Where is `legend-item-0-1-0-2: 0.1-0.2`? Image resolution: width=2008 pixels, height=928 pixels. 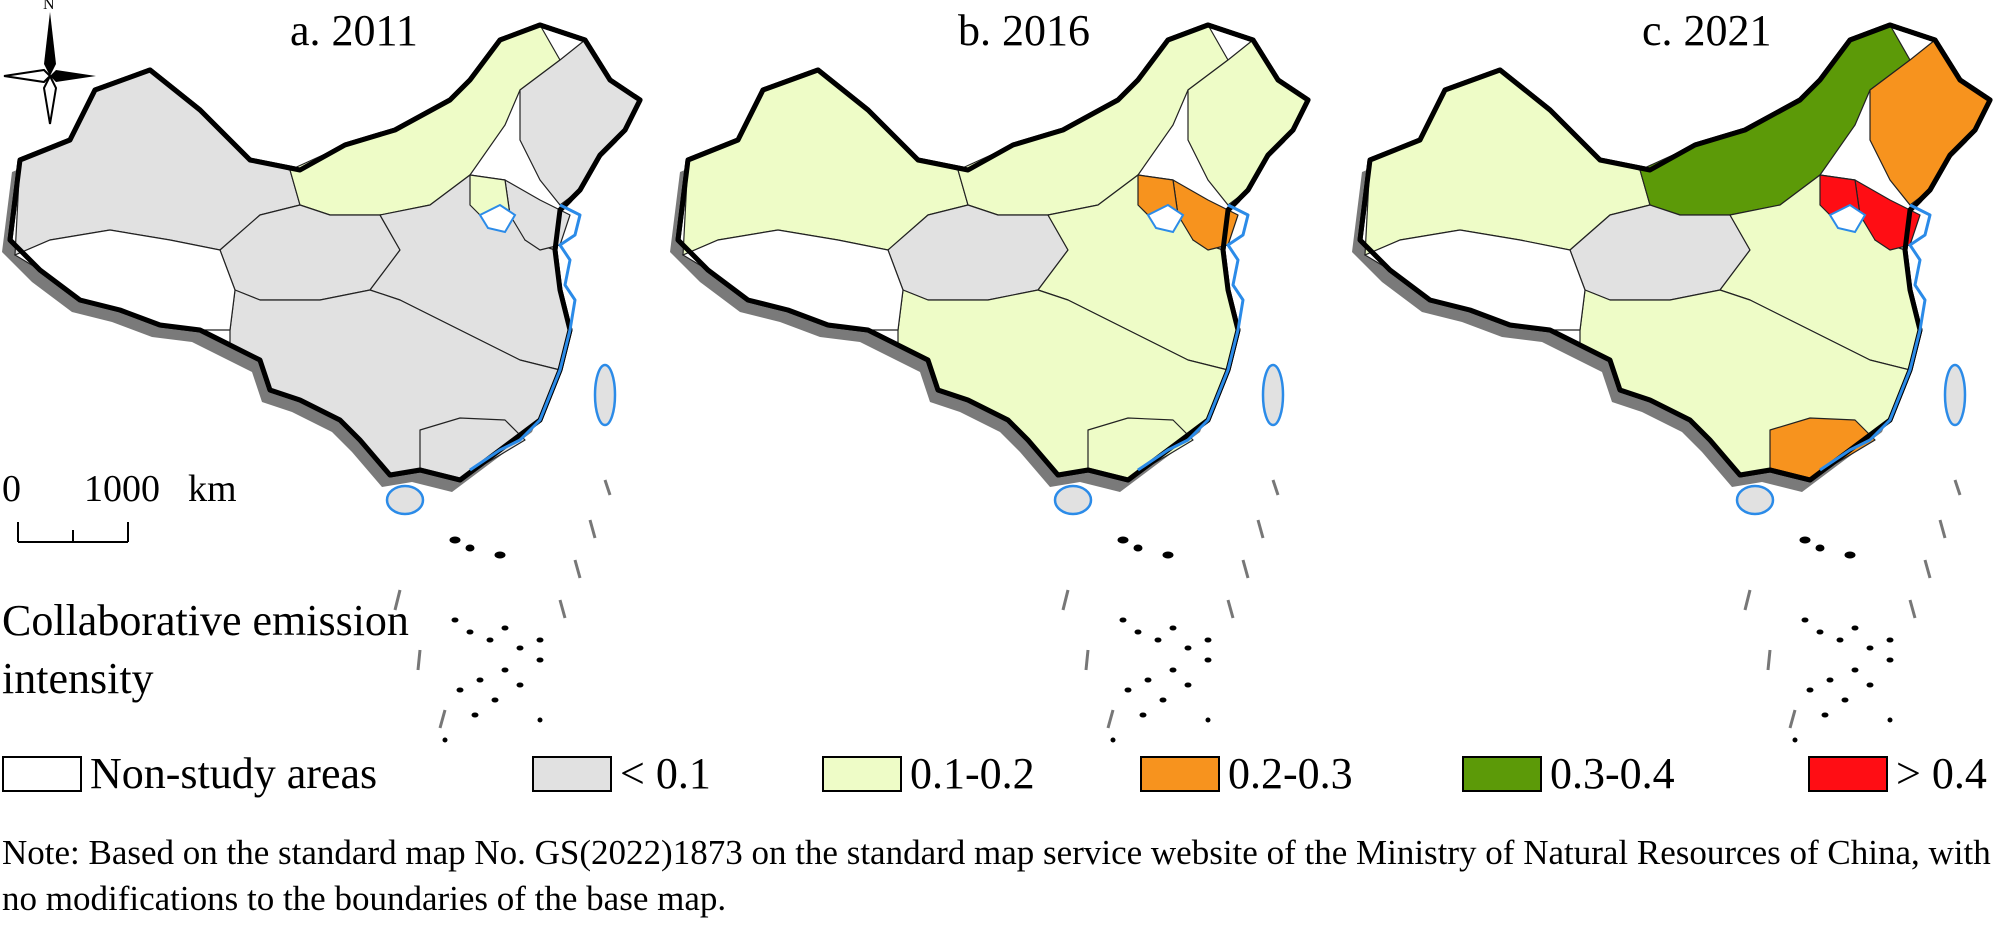 legend-item-0-1-0-2: 0.1-0.2 is located at coordinates (928, 774).